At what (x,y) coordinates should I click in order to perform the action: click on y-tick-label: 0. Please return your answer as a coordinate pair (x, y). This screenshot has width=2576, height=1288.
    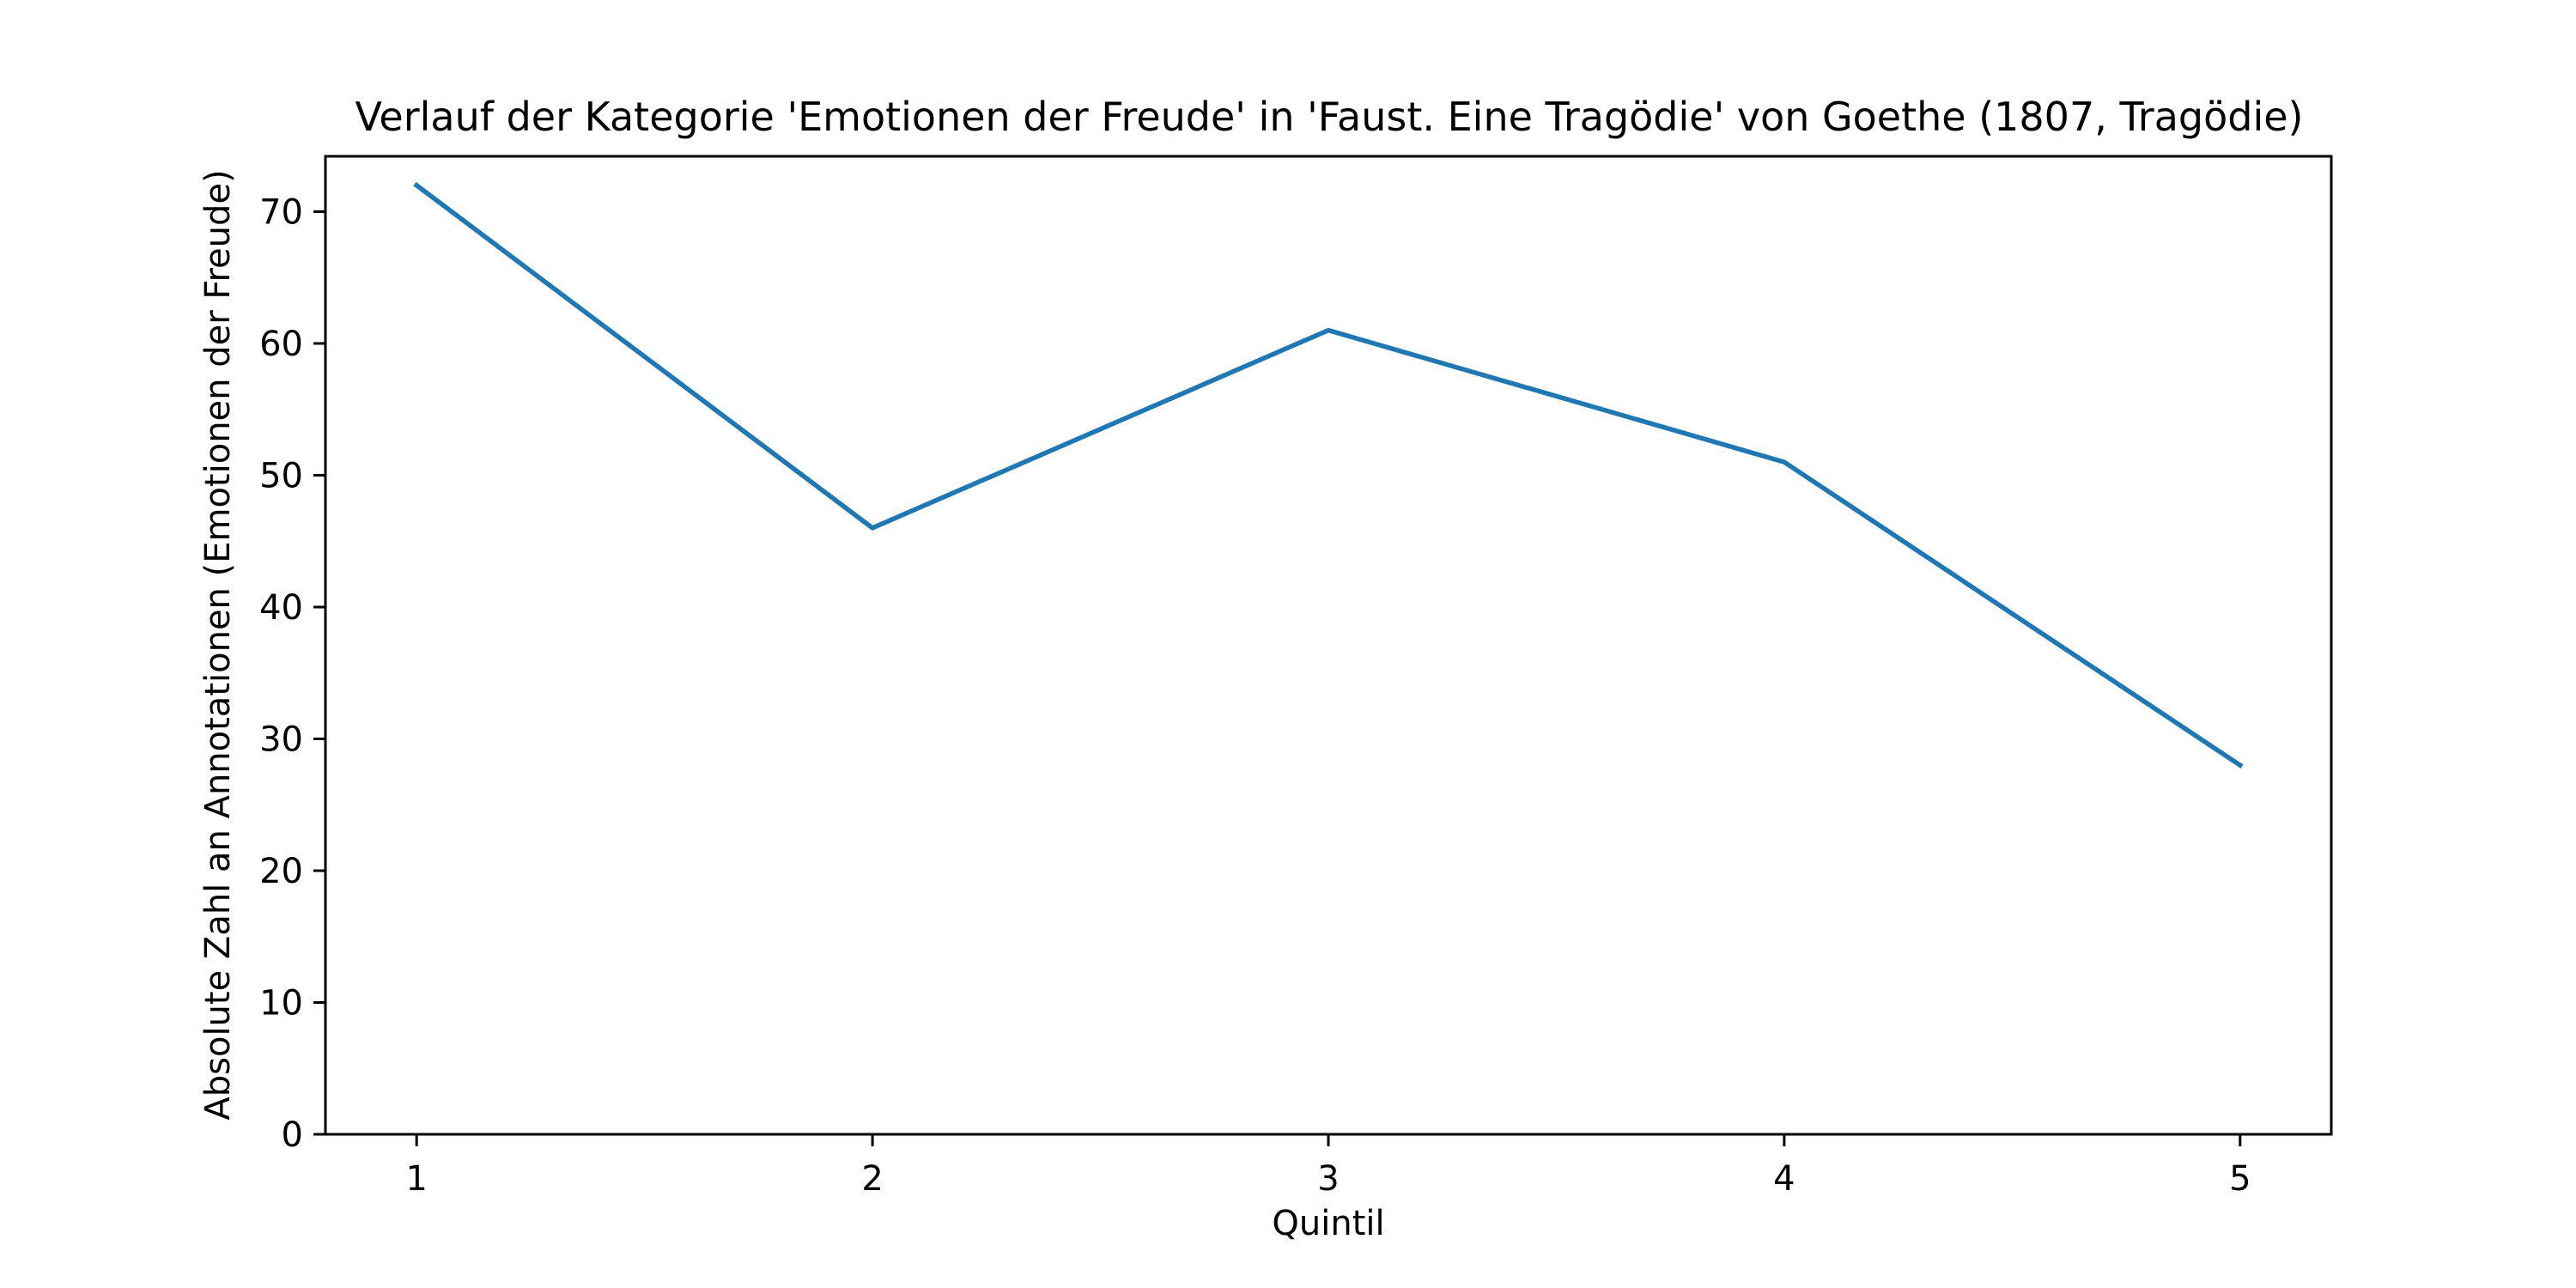
    Looking at the image, I should click on (292, 1135).